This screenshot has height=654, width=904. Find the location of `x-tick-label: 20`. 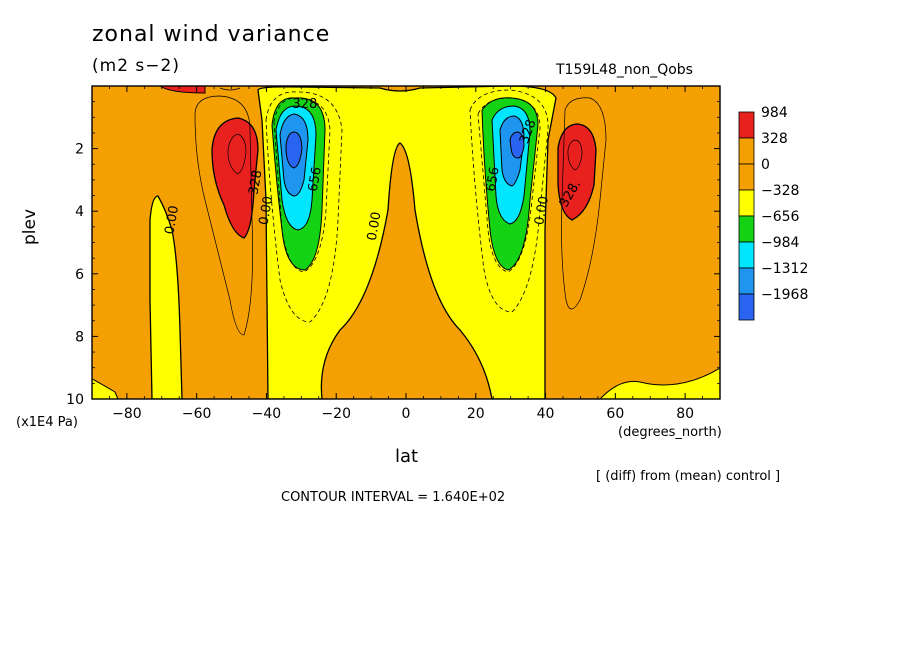

x-tick-label: 20 is located at coordinates (476, 414).